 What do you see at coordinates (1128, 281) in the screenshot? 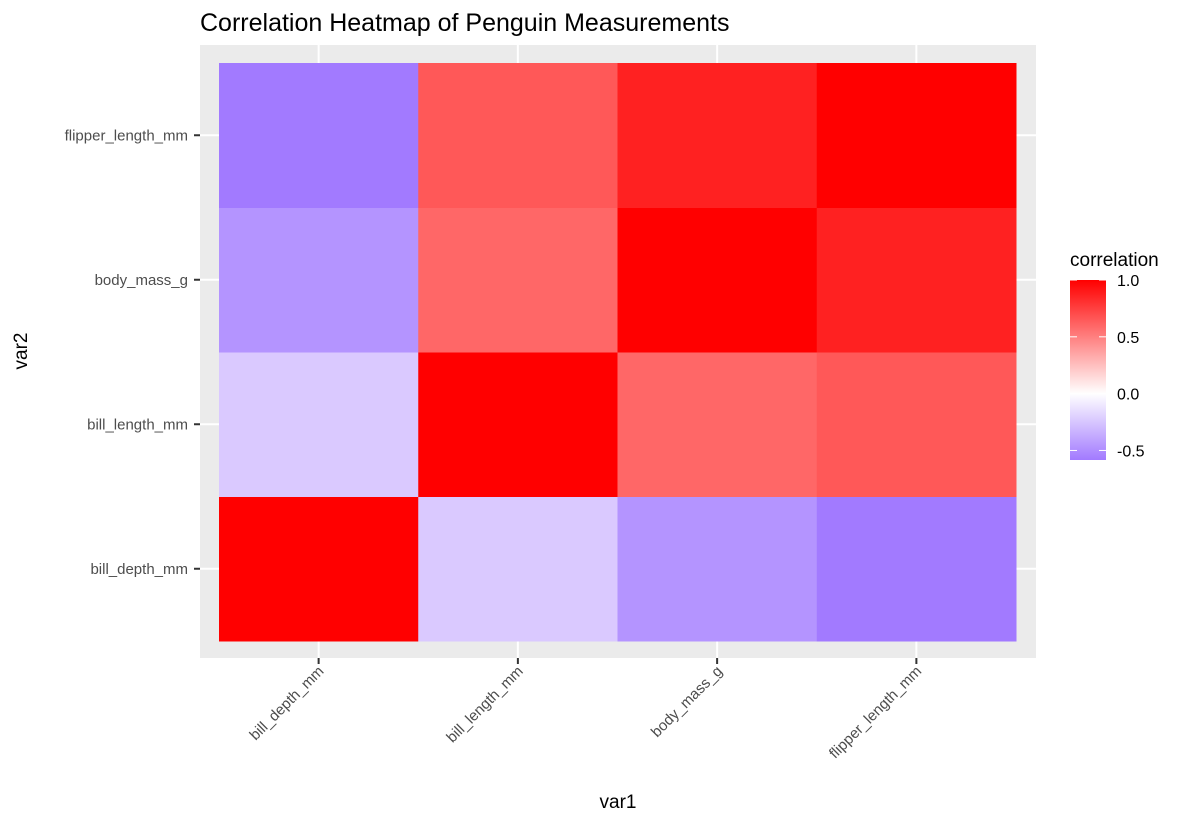
I see `legend-tick-label: 1.0` at bounding box center [1128, 281].